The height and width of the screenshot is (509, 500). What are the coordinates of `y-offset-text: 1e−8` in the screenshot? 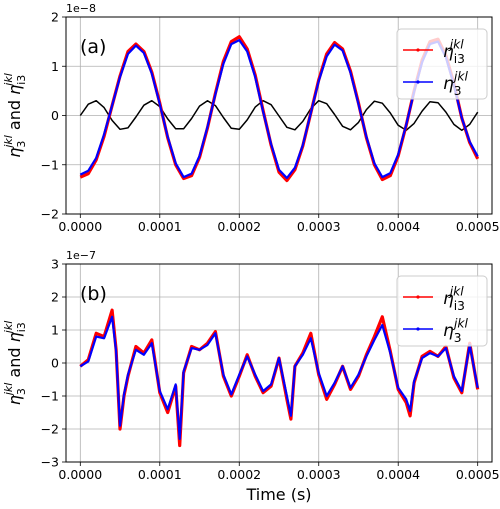 It's located at (81, 8).